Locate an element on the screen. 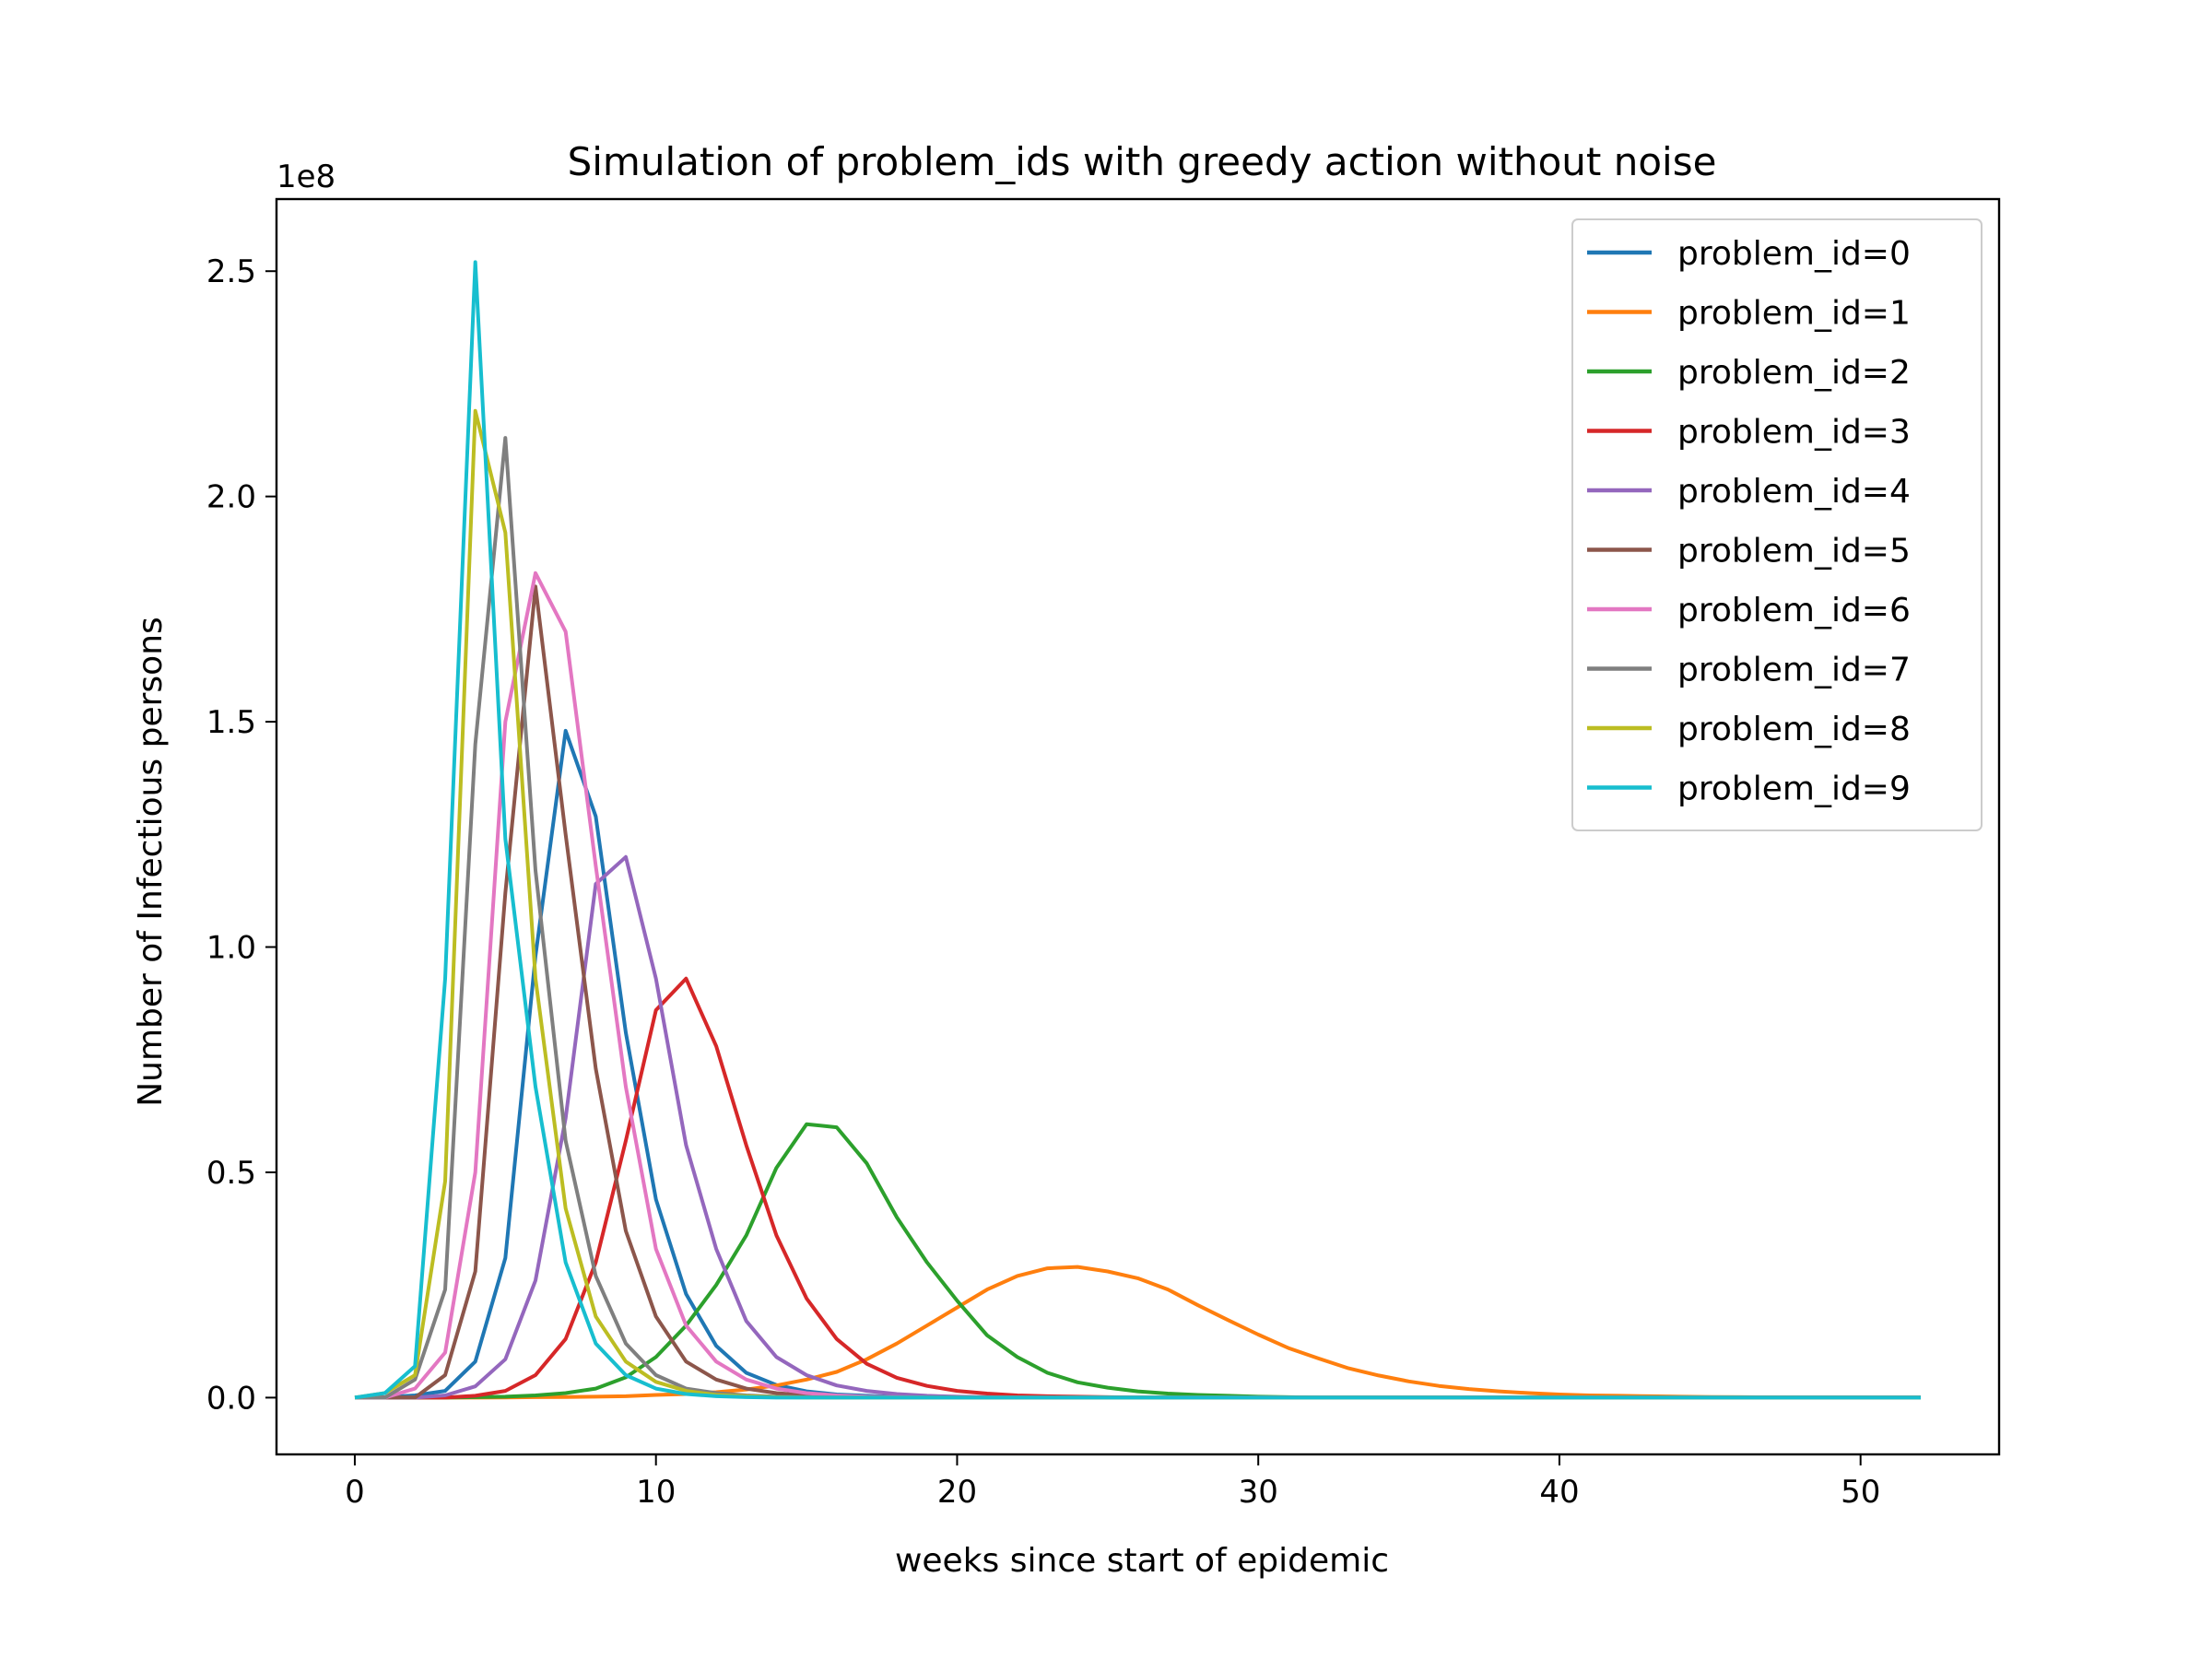 Image resolution: width=2212 pixels, height=1659 pixels. x-tick-label: 0 is located at coordinates (355, 1492).